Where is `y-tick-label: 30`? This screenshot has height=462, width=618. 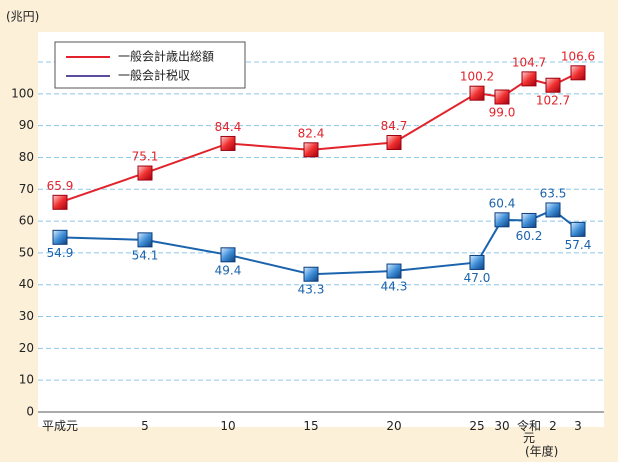 y-tick-label: 30 is located at coordinates (26, 316).